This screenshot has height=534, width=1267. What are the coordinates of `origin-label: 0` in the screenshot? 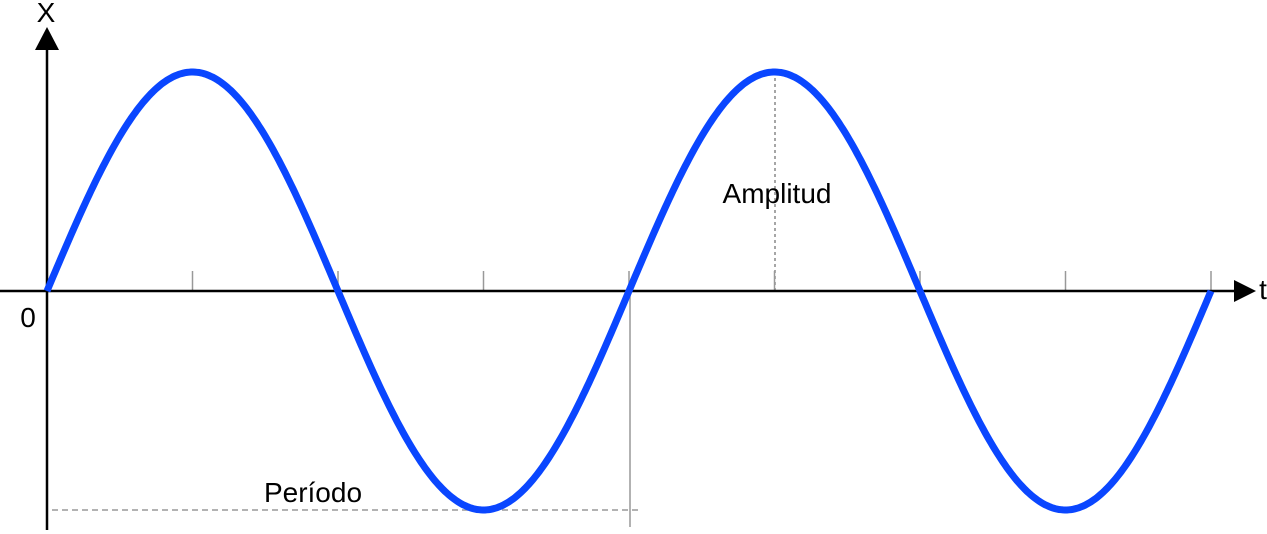 It's located at (28, 317).